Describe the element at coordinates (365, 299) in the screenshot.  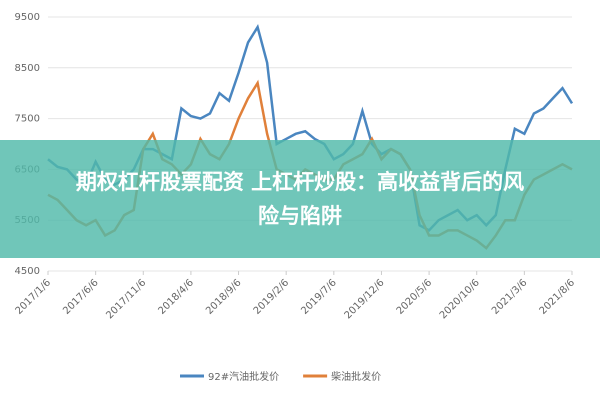
I see `x-tick-label: 2019/12/6` at that location.